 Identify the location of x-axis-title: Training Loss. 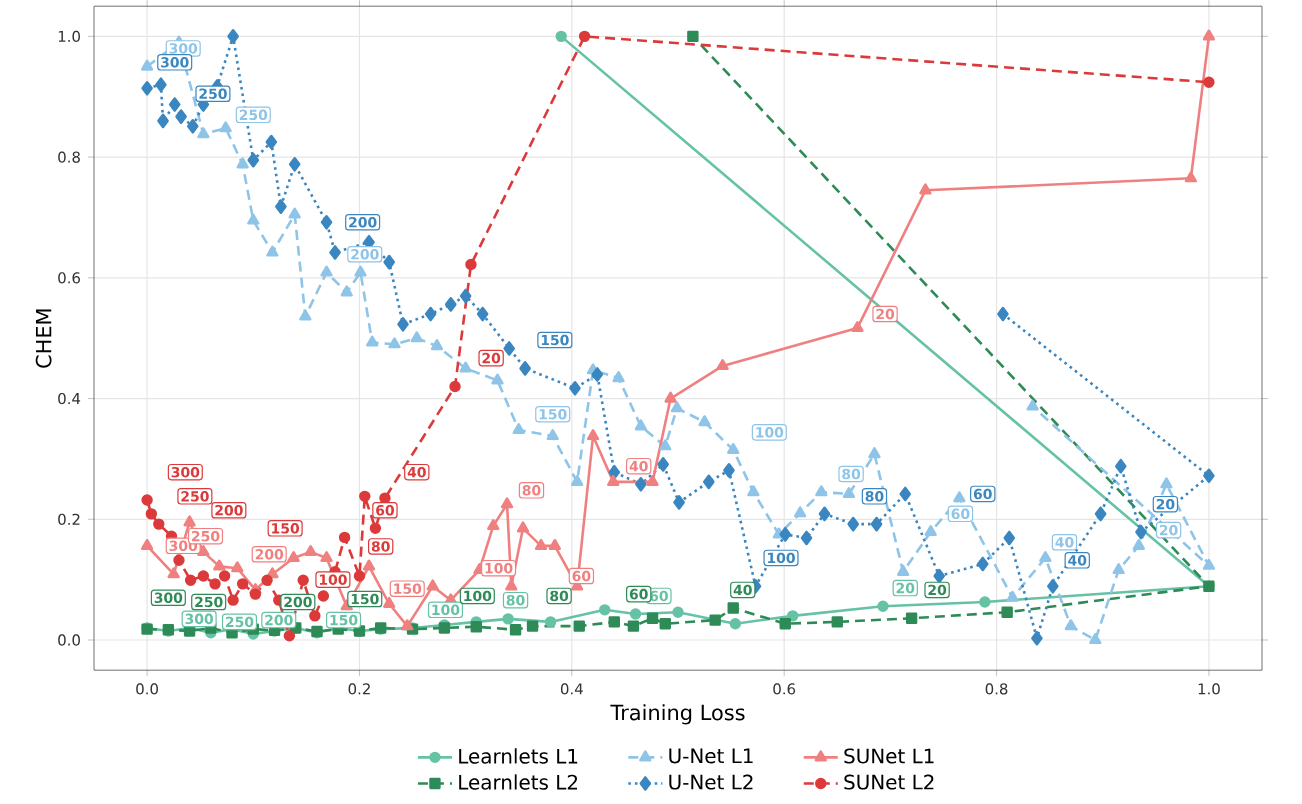
(677, 714).